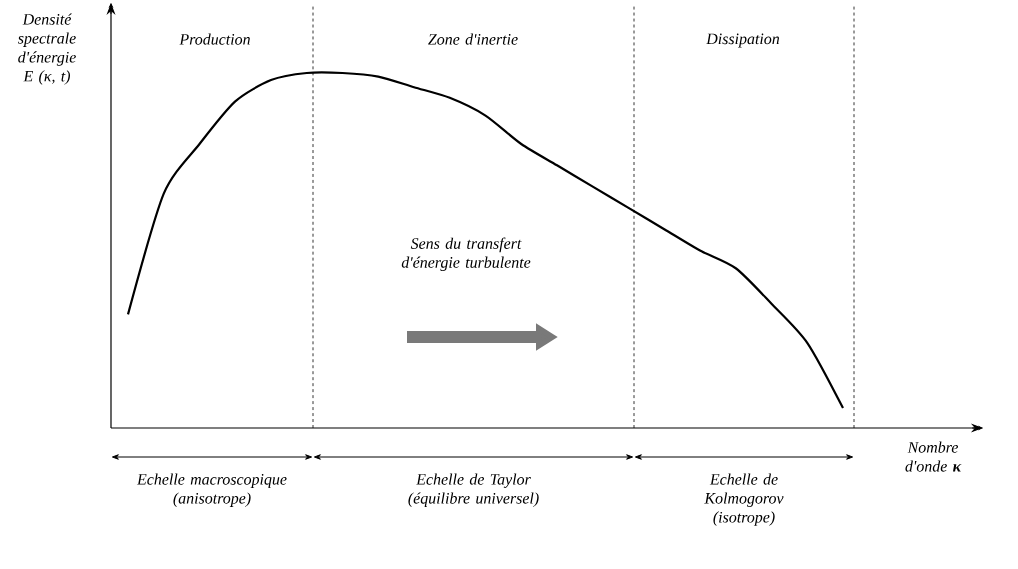 This screenshot has height=569, width=1018. What do you see at coordinates (933, 456) in the screenshot?
I see `x-axis-title: Nombre d'onde κ` at bounding box center [933, 456].